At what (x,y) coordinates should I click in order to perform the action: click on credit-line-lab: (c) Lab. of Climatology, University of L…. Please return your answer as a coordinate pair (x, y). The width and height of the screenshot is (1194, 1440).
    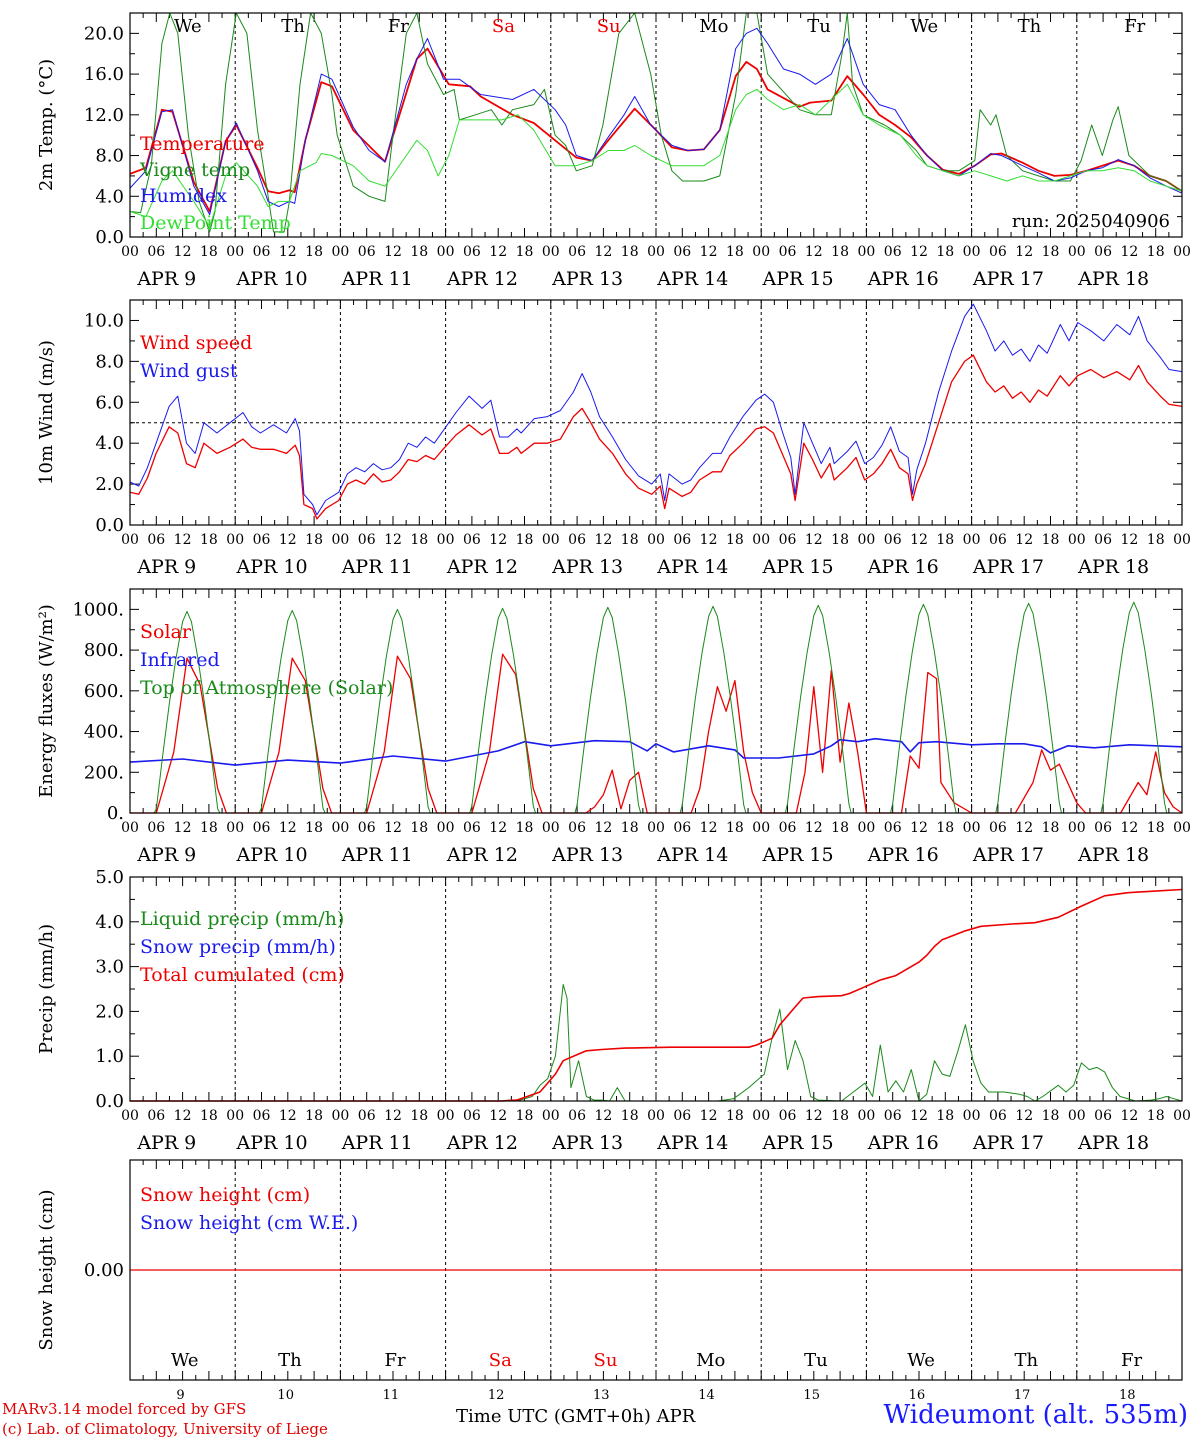
    Looking at the image, I should click on (165, 1429).